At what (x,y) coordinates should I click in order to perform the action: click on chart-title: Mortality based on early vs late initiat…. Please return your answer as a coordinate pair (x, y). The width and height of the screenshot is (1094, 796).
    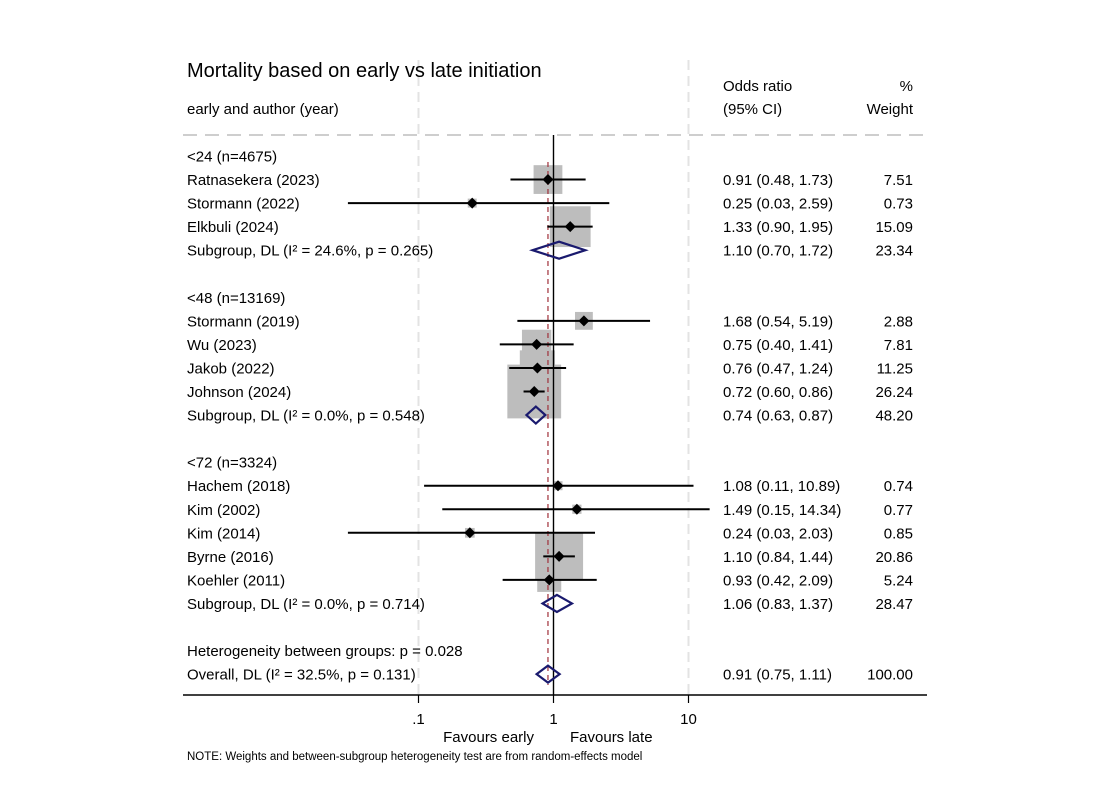
    Looking at the image, I should click on (364, 71).